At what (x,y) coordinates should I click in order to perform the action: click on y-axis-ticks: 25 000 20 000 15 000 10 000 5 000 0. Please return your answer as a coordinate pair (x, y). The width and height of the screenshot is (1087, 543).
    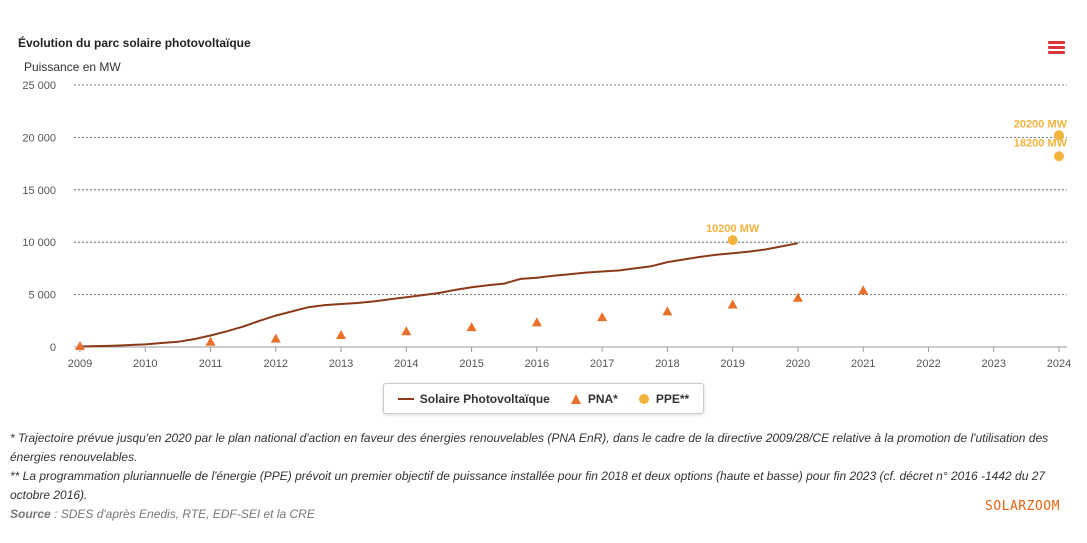
    Looking at the image, I should click on (39, 217).